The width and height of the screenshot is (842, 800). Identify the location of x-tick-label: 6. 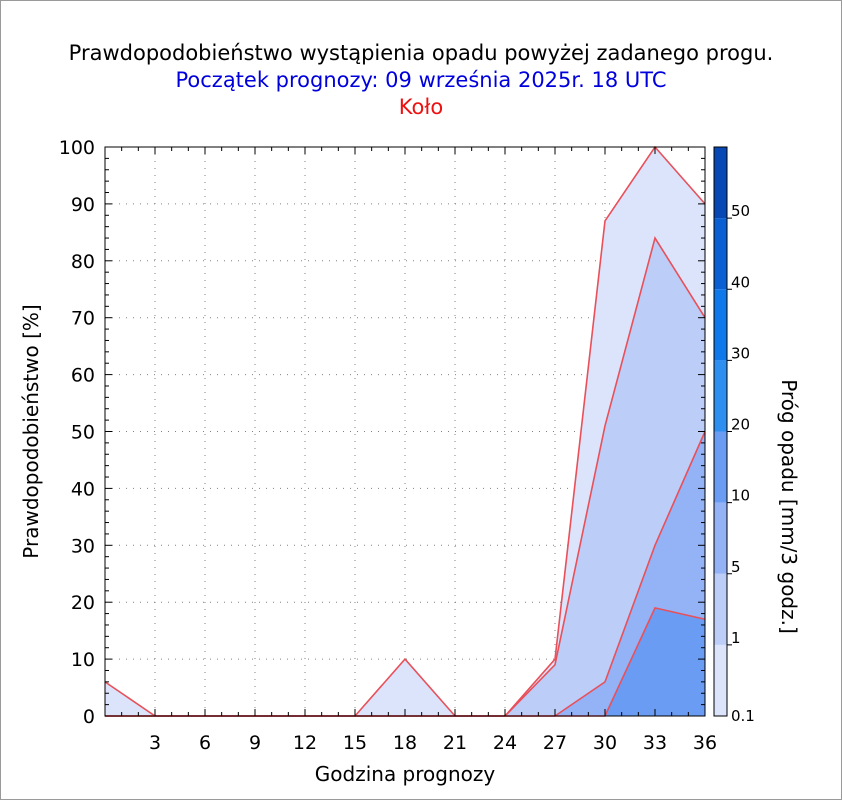
(205, 743).